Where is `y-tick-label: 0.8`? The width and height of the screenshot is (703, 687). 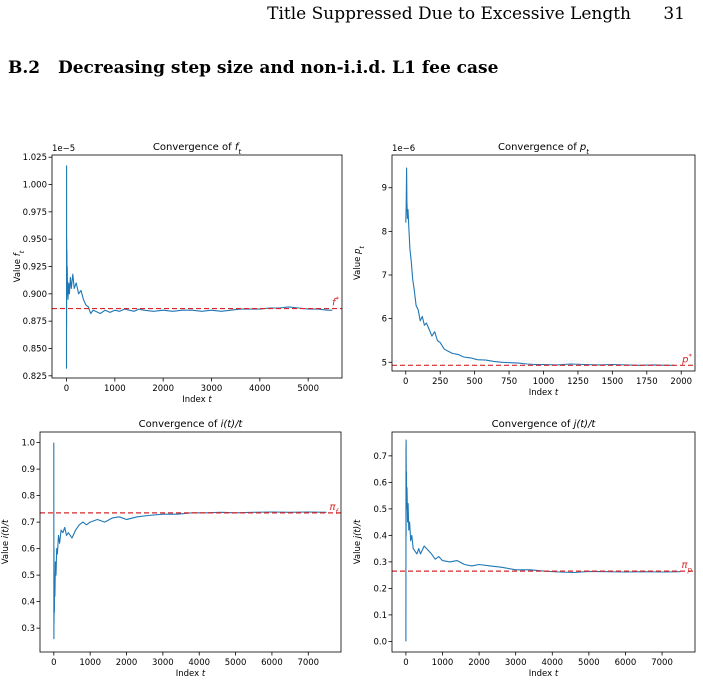
y-tick-label: 0.8 is located at coordinates (28, 497).